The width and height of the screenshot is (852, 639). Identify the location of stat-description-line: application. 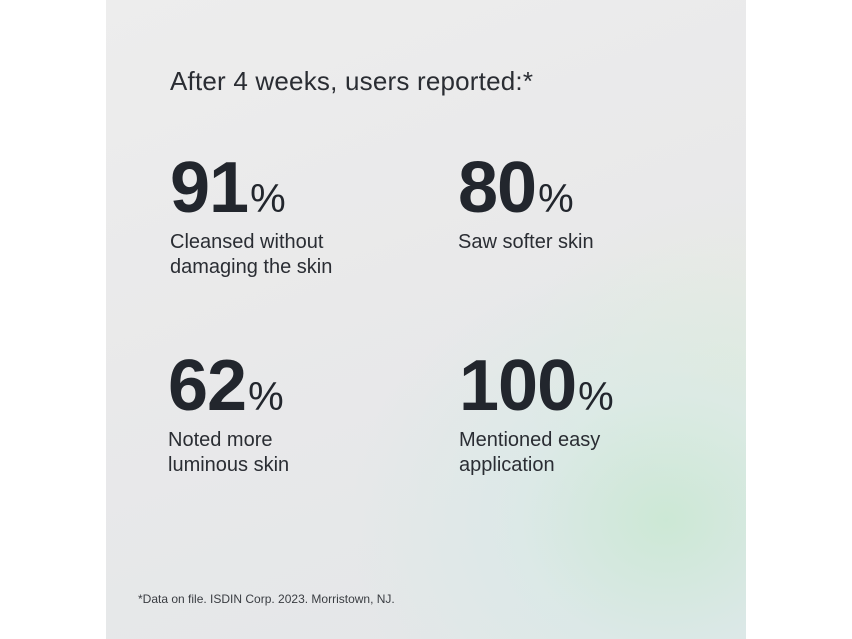
(507, 465).